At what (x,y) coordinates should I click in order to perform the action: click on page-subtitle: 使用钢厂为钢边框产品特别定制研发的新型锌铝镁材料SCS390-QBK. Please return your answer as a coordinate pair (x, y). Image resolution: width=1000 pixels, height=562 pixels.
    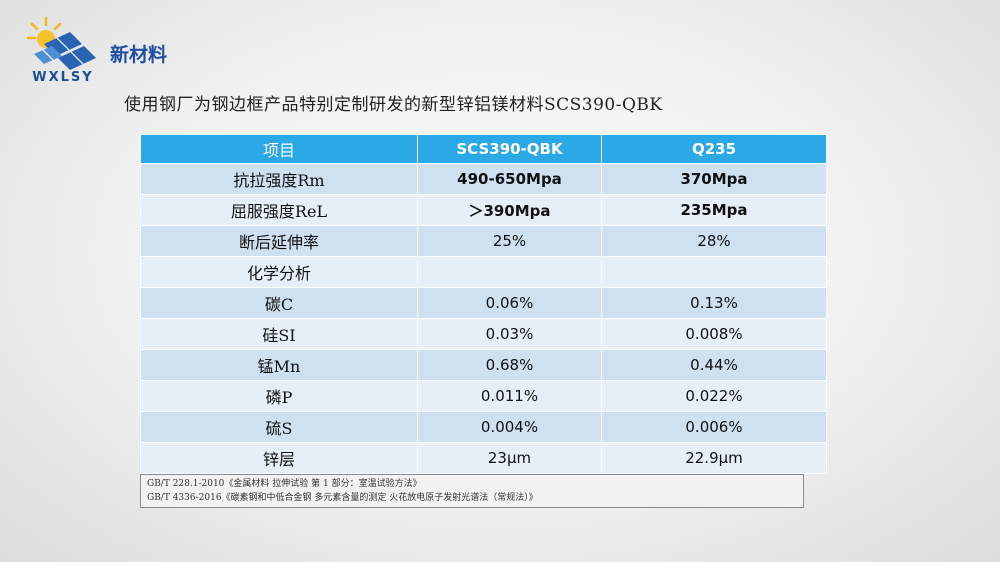
    Looking at the image, I should click on (393, 105).